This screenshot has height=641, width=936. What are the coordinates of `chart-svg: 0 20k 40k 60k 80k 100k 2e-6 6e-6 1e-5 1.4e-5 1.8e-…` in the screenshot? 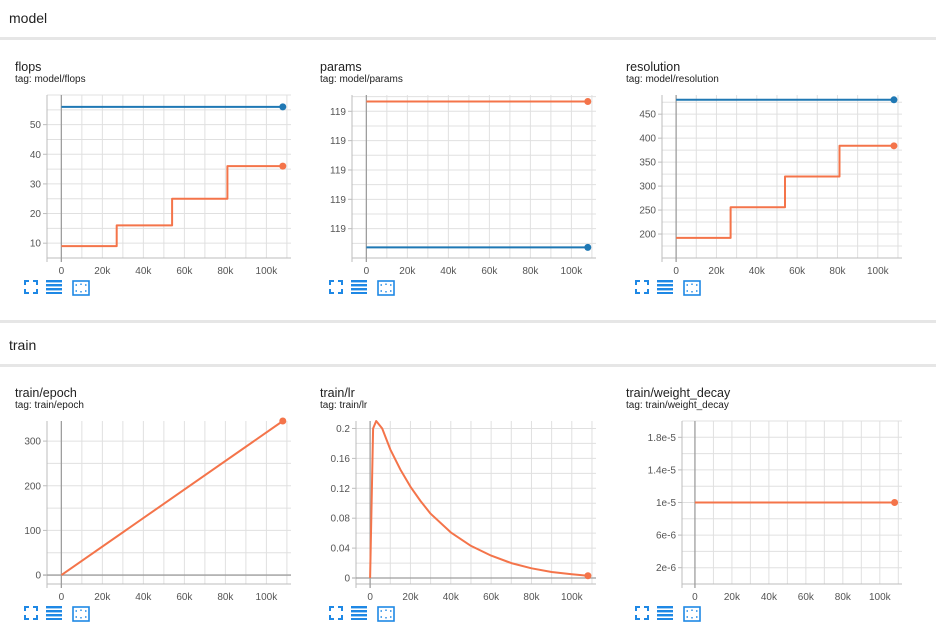 It's located at (766, 516).